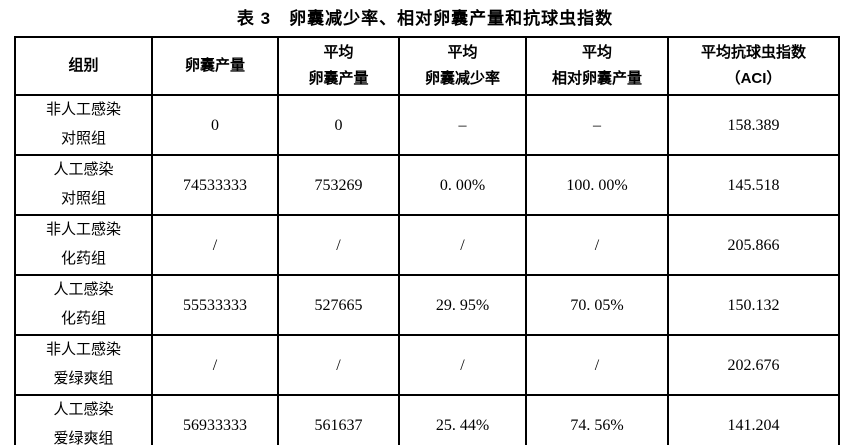  Describe the element at coordinates (338, 305) in the screenshot. I see `value-cell: 527665` at that location.